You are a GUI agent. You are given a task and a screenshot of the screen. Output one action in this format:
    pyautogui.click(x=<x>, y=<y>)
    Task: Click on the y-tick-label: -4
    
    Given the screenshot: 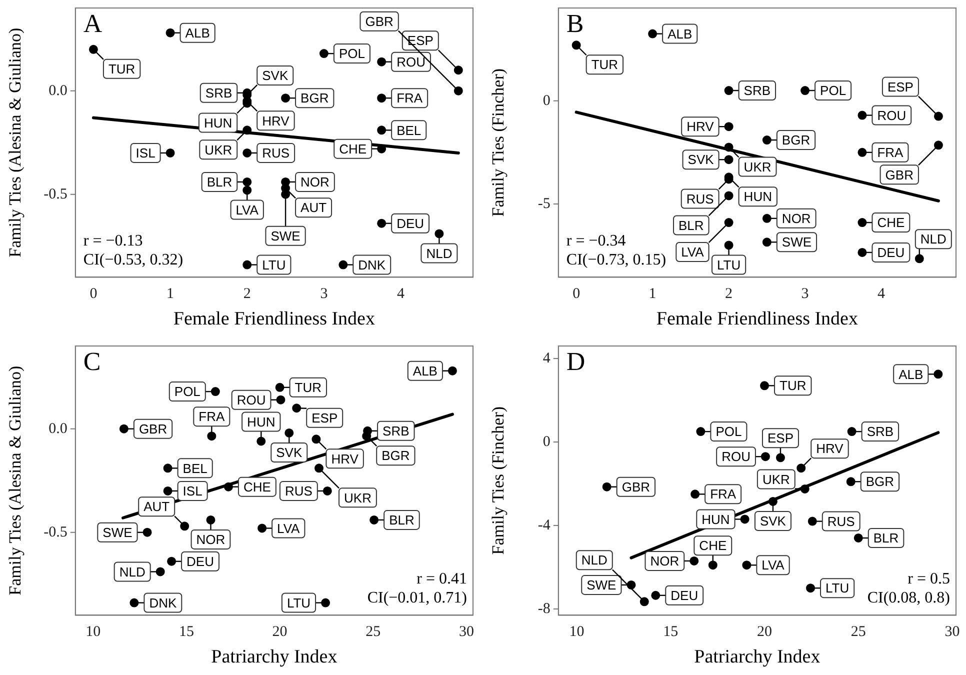 What is the action you would take?
    pyautogui.click(x=544, y=525)
    